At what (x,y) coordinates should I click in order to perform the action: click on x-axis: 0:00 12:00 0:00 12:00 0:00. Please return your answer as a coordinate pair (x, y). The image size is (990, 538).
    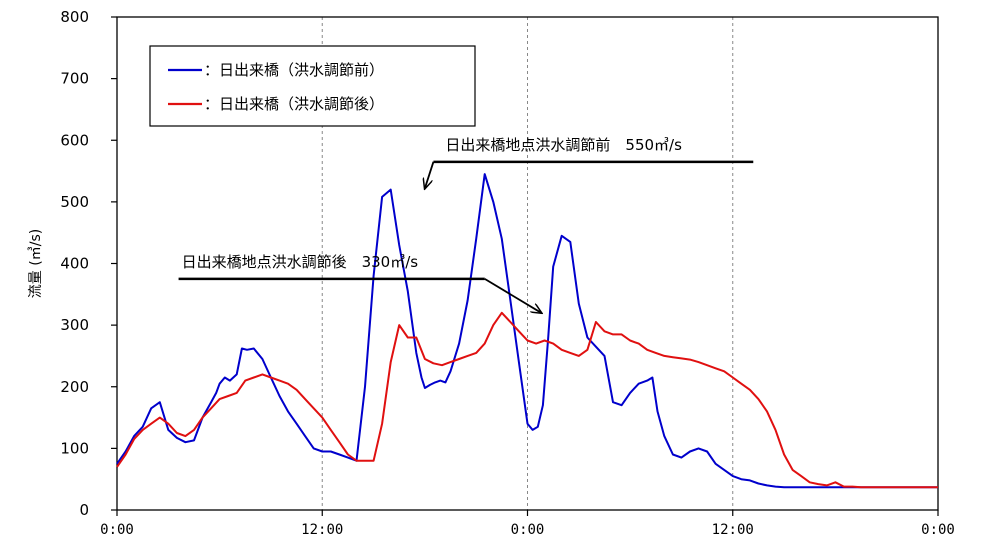
    Looking at the image, I should click on (527, 524).